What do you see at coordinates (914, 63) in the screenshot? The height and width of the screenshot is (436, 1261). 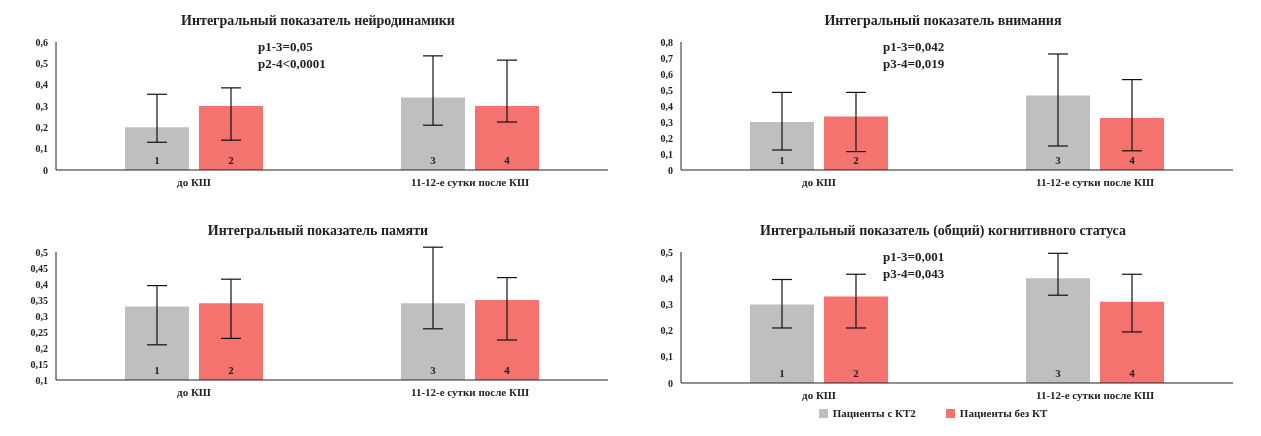 I see `annotation: p3-4=0,019` at bounding box center [914, 63].